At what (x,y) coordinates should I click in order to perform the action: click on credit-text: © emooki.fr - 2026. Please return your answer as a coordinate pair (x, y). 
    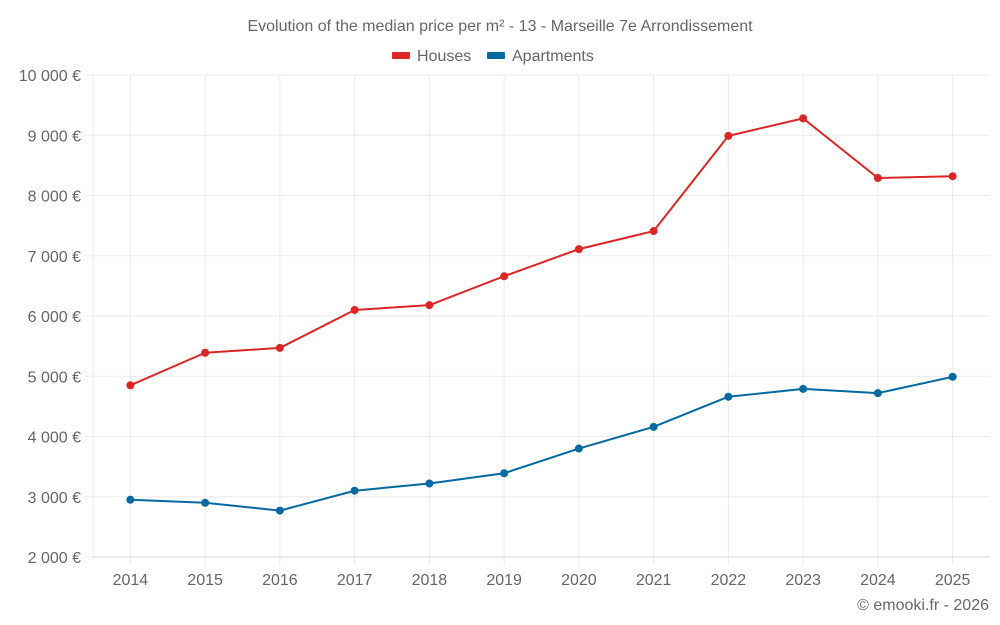
    Looking at the image, I should click on (923, 605).